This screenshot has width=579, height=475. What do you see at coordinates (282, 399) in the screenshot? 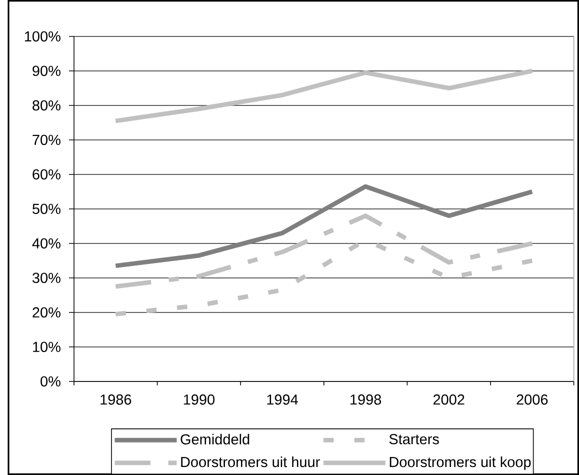
I see `x-tick-label: 1994` at bounding box center [282, 399].